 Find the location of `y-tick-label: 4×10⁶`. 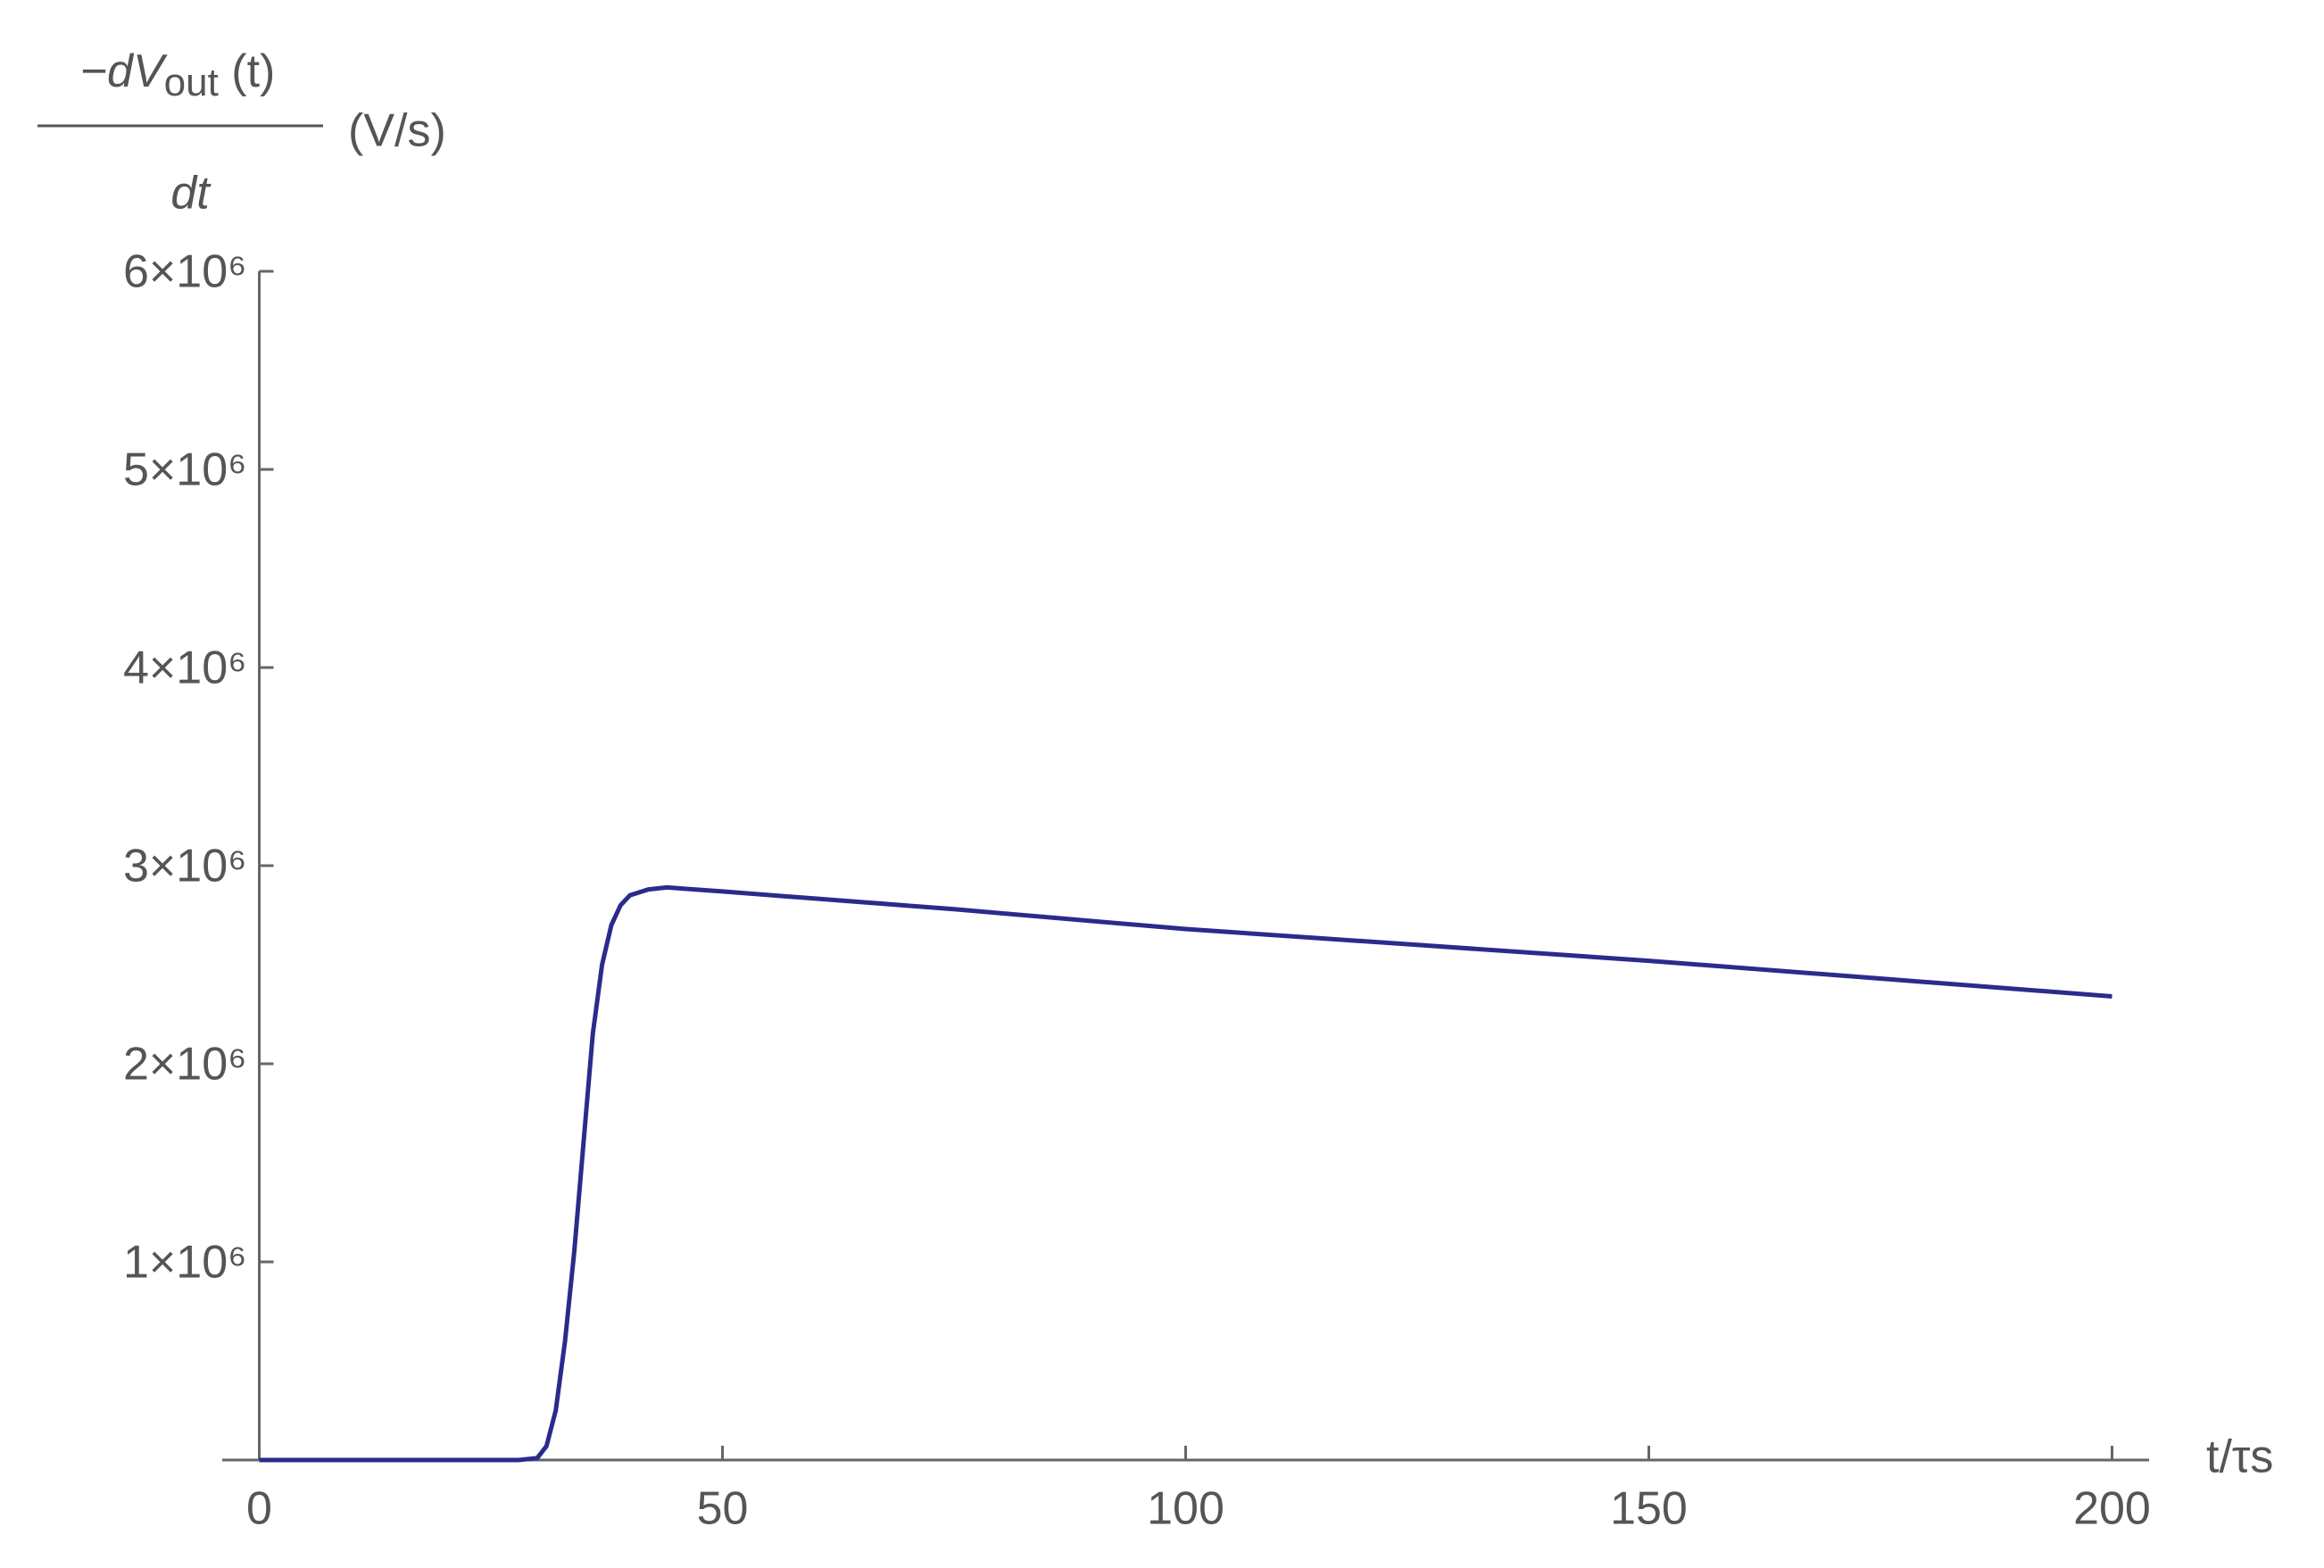

y-tick-label: 4×10⁶ is located at coordinates (185, 668).